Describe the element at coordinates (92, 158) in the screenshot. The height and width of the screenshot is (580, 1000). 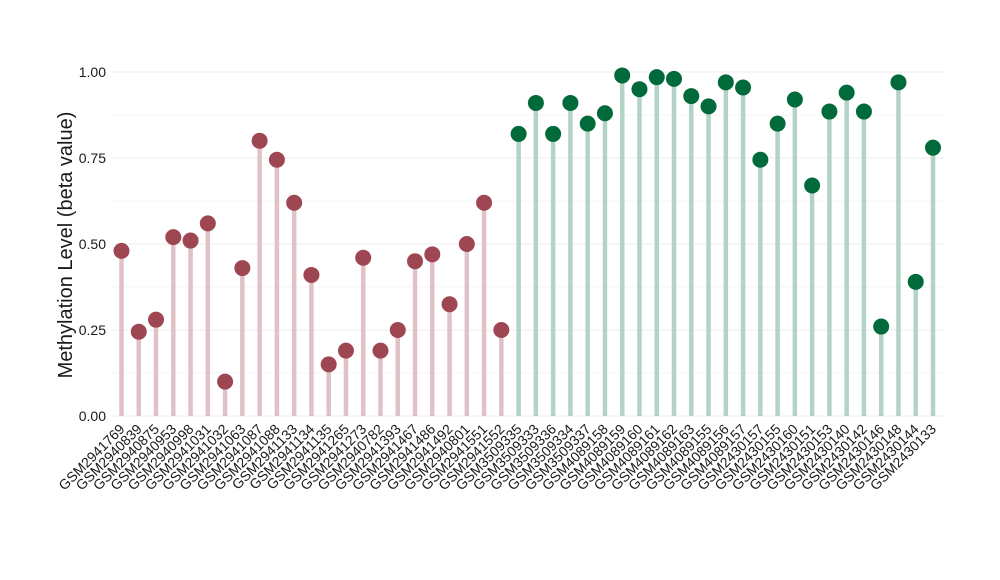
I see `y-tick-label: 0.75` at that location.